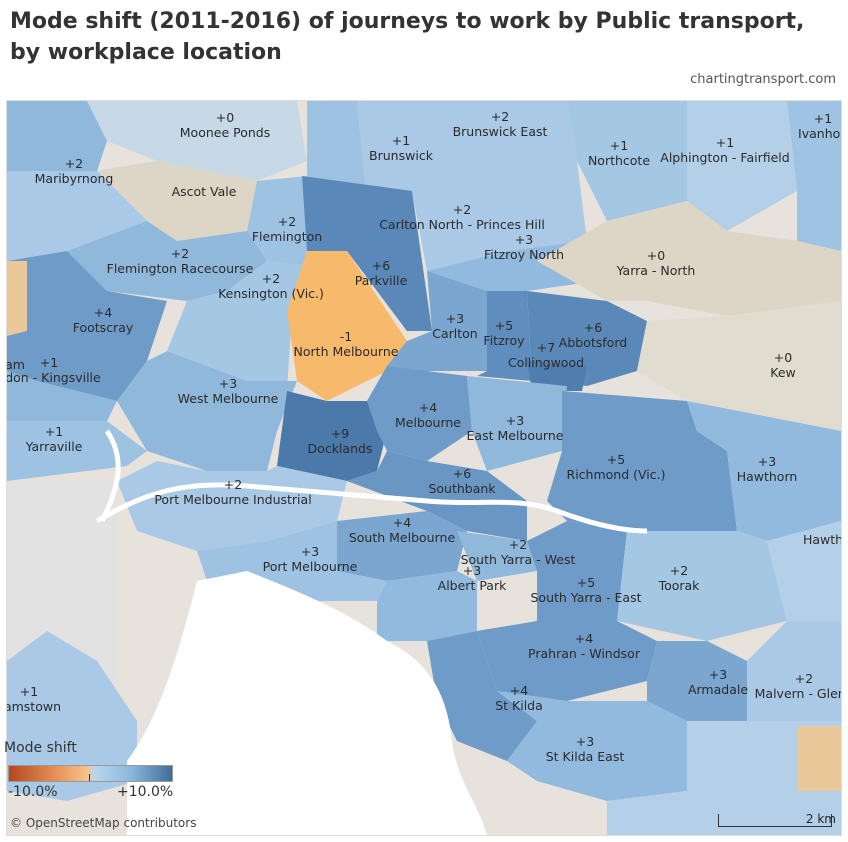  What do you see at coordinates (763, 79) in the screenshot?
I see `source-credit: chartingtransport.com` at bounding box center [763, 79].